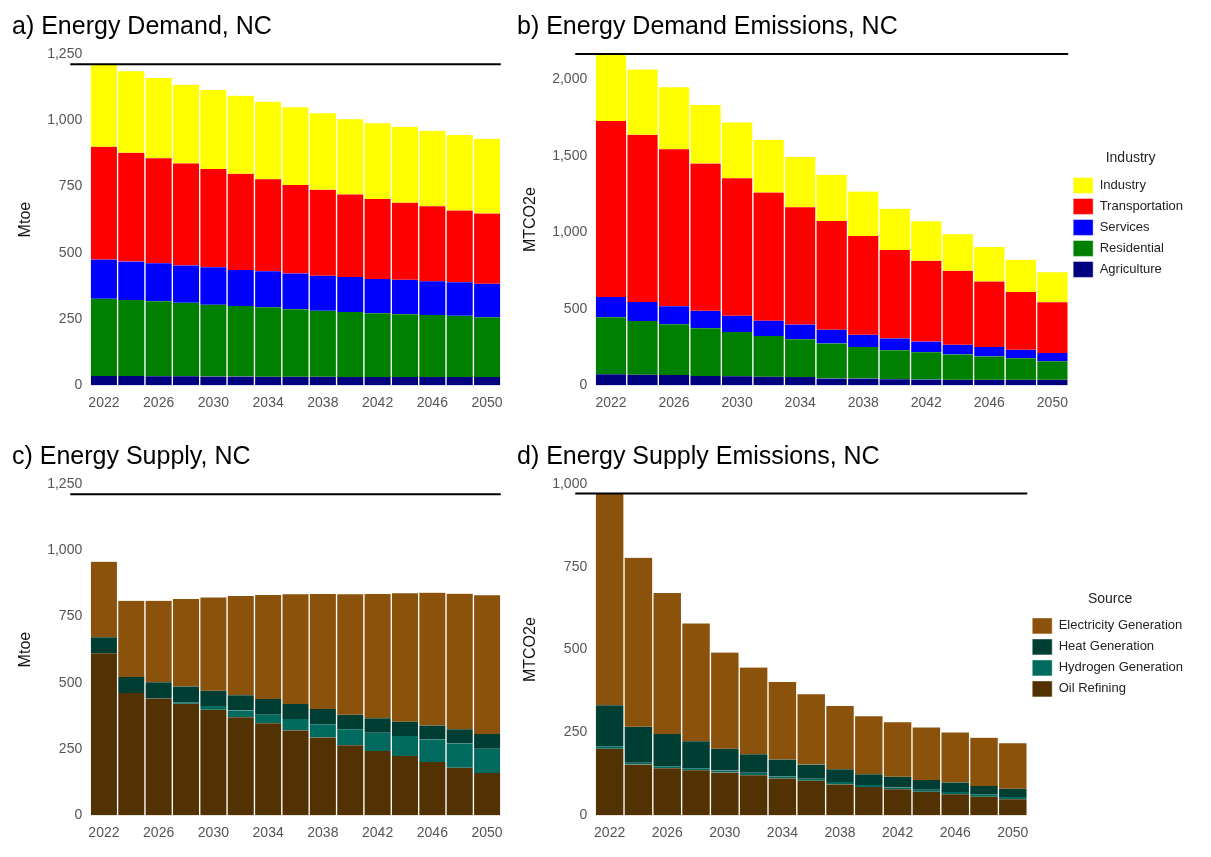  I want to click on y-tick-label: 2,000, so click(570, 78).